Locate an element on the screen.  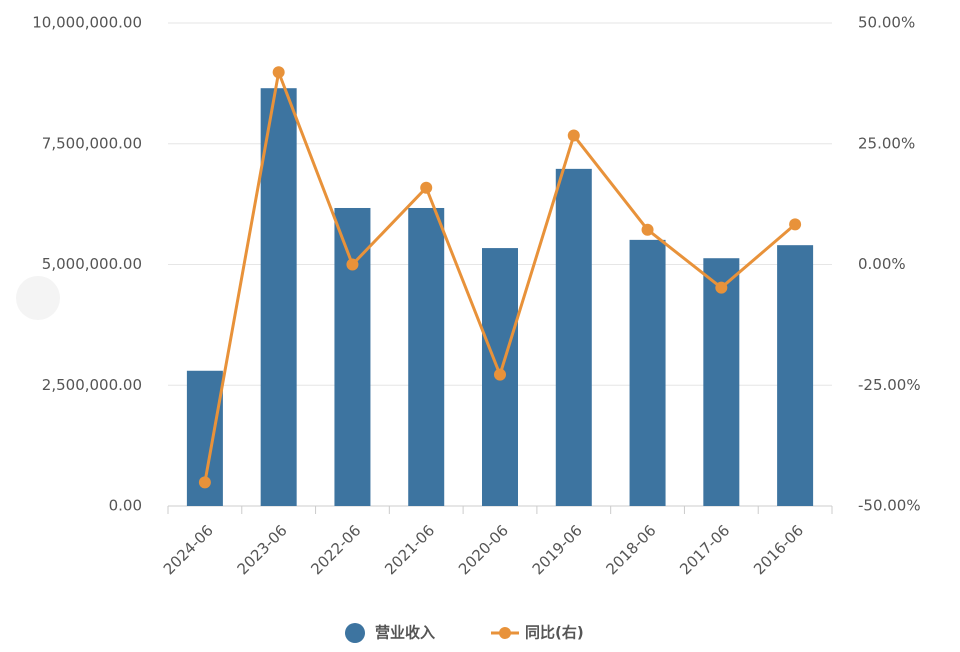
x-tick-label: 2023-06 is located at coordinates (262, 549).